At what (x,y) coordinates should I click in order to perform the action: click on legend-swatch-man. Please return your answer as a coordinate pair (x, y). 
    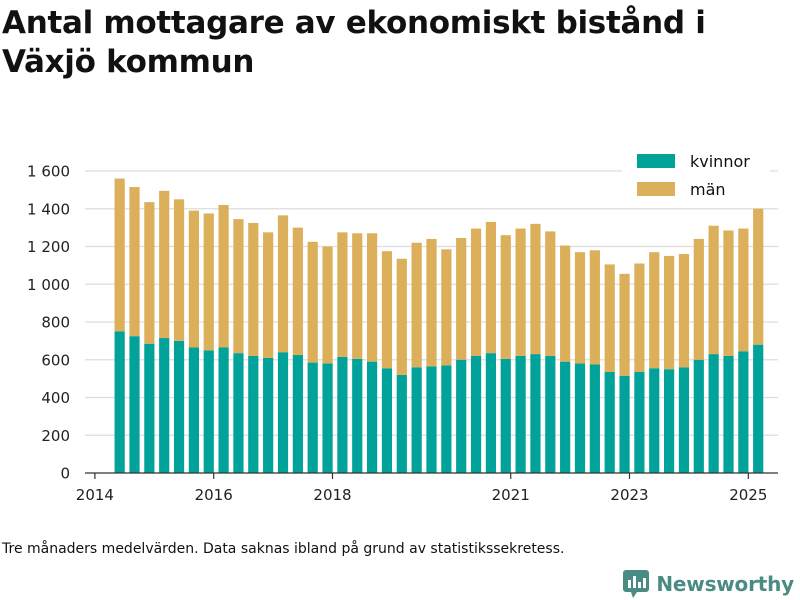
    Looking at the image, I should click on (656, 189).